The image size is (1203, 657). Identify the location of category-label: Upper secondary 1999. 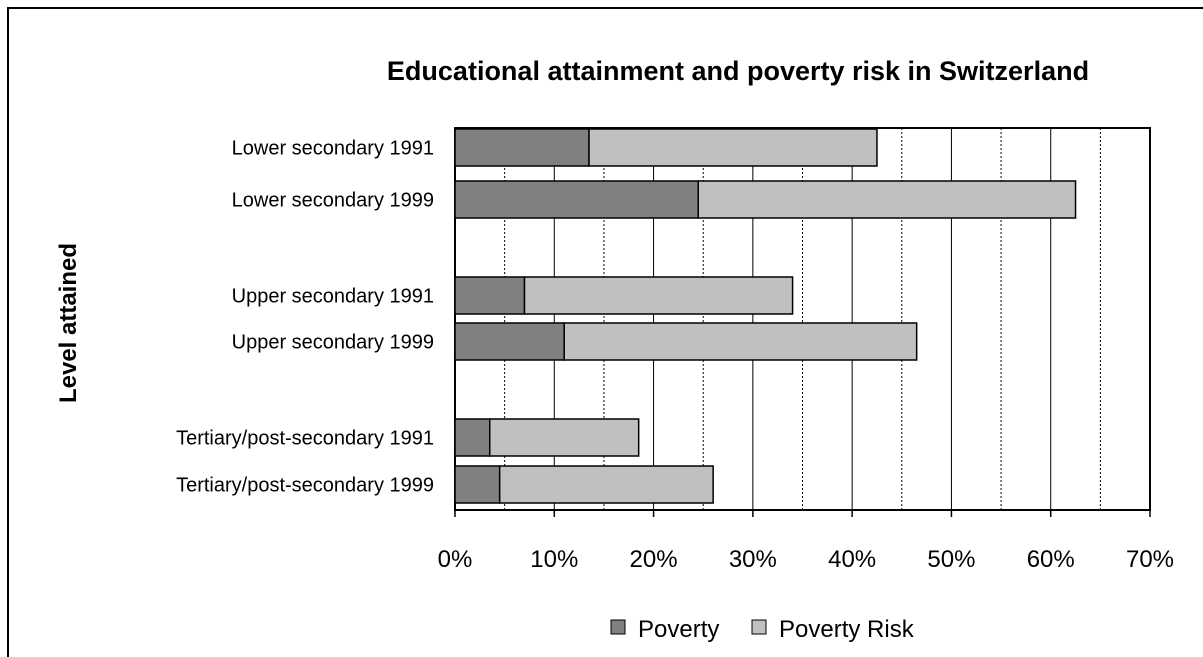
(333, 343).